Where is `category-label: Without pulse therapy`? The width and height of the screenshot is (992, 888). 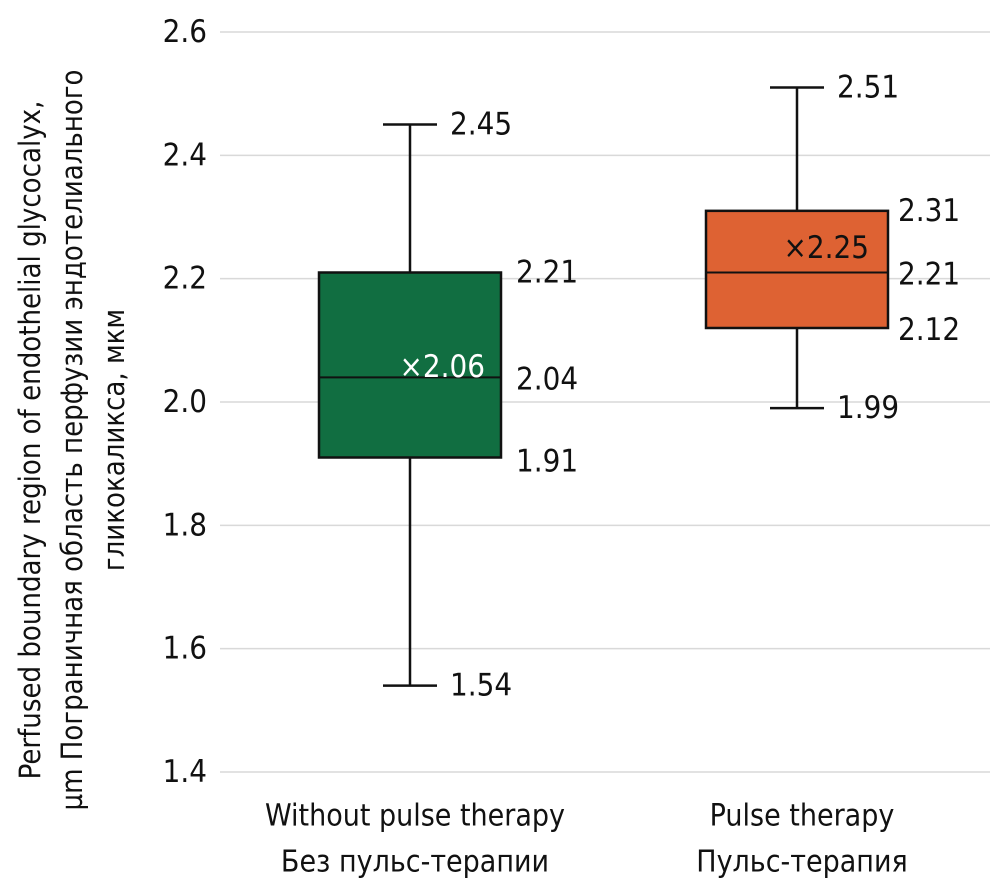
category-label: Without pulse therapy is located at coordinates (415, 816).